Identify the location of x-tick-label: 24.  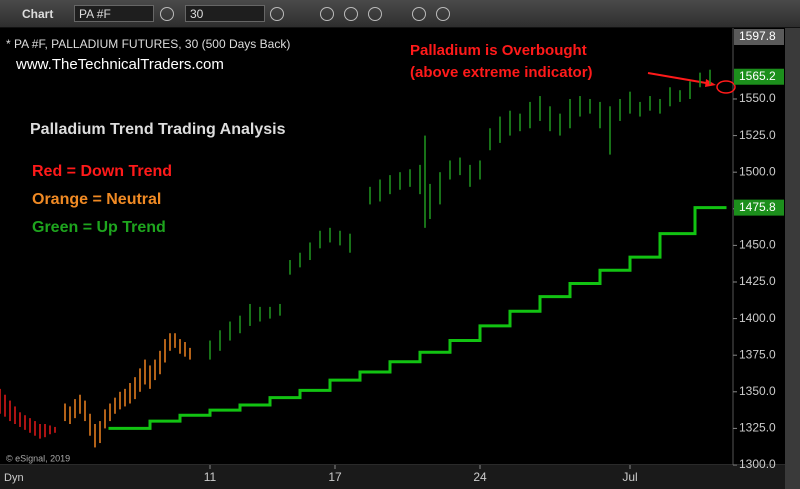
(480, 477).